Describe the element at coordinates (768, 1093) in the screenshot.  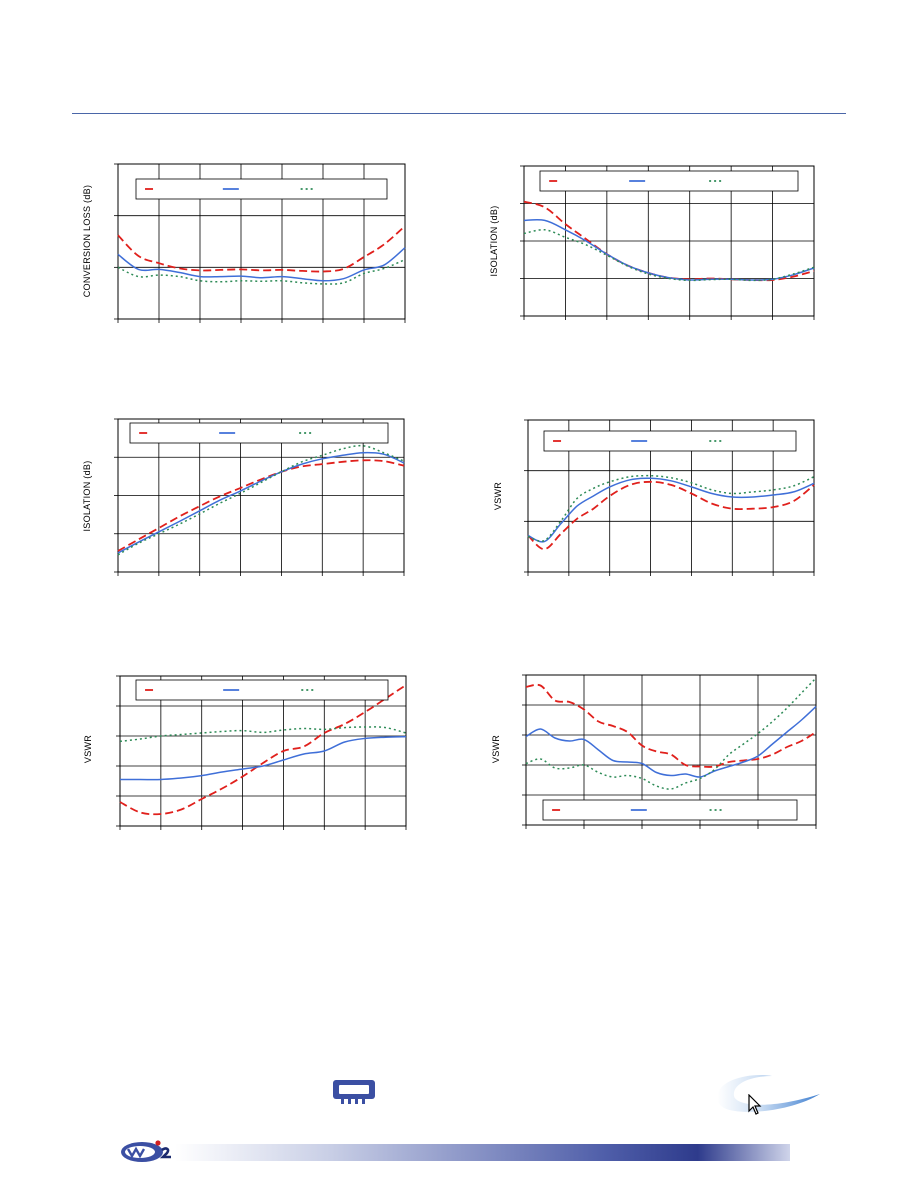
I see `swoosh-logo-icon` at that location.